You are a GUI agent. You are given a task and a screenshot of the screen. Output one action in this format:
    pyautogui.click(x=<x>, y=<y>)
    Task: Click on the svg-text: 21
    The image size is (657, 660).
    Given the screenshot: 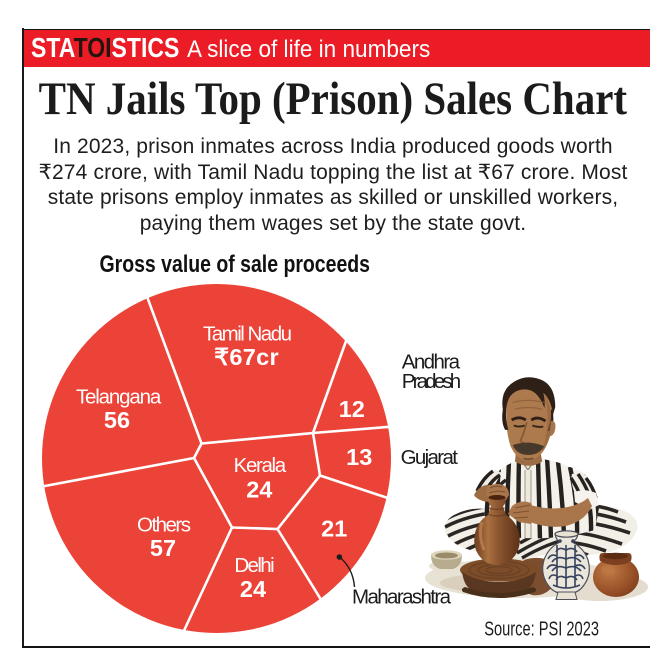 What is the action you would take?
    pyautogui.click(x=334, y=529)
    